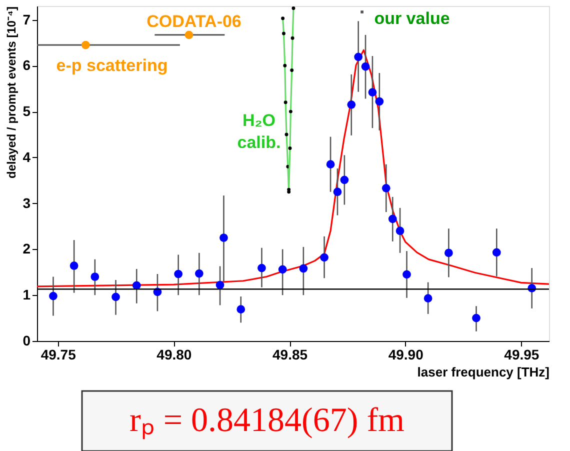 The height and width of the screenshot is (451, 570). Describe the element at coordinates (194, 21) in the screenshot. I see `annotation: CODATA-06` at that location.